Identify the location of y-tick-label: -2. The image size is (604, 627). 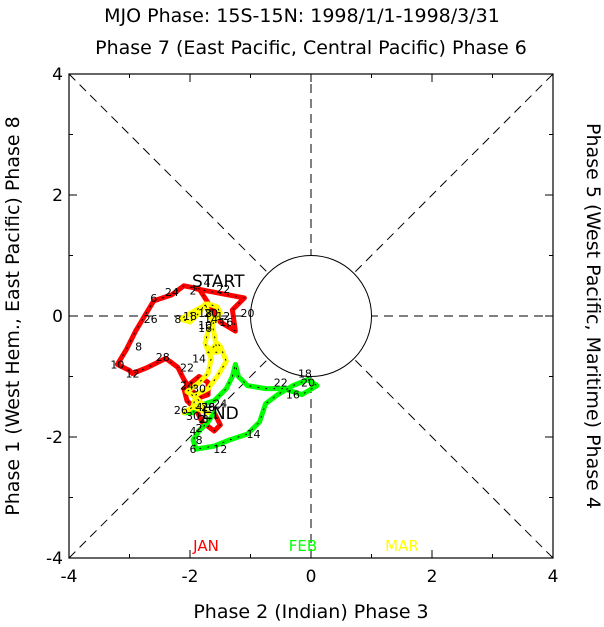
(54, 438).